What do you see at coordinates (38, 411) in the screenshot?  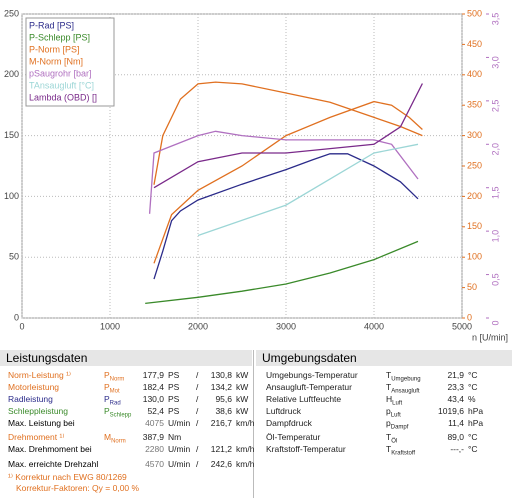 I see `label: Schleppleistung` at bounding box center [38, 411].